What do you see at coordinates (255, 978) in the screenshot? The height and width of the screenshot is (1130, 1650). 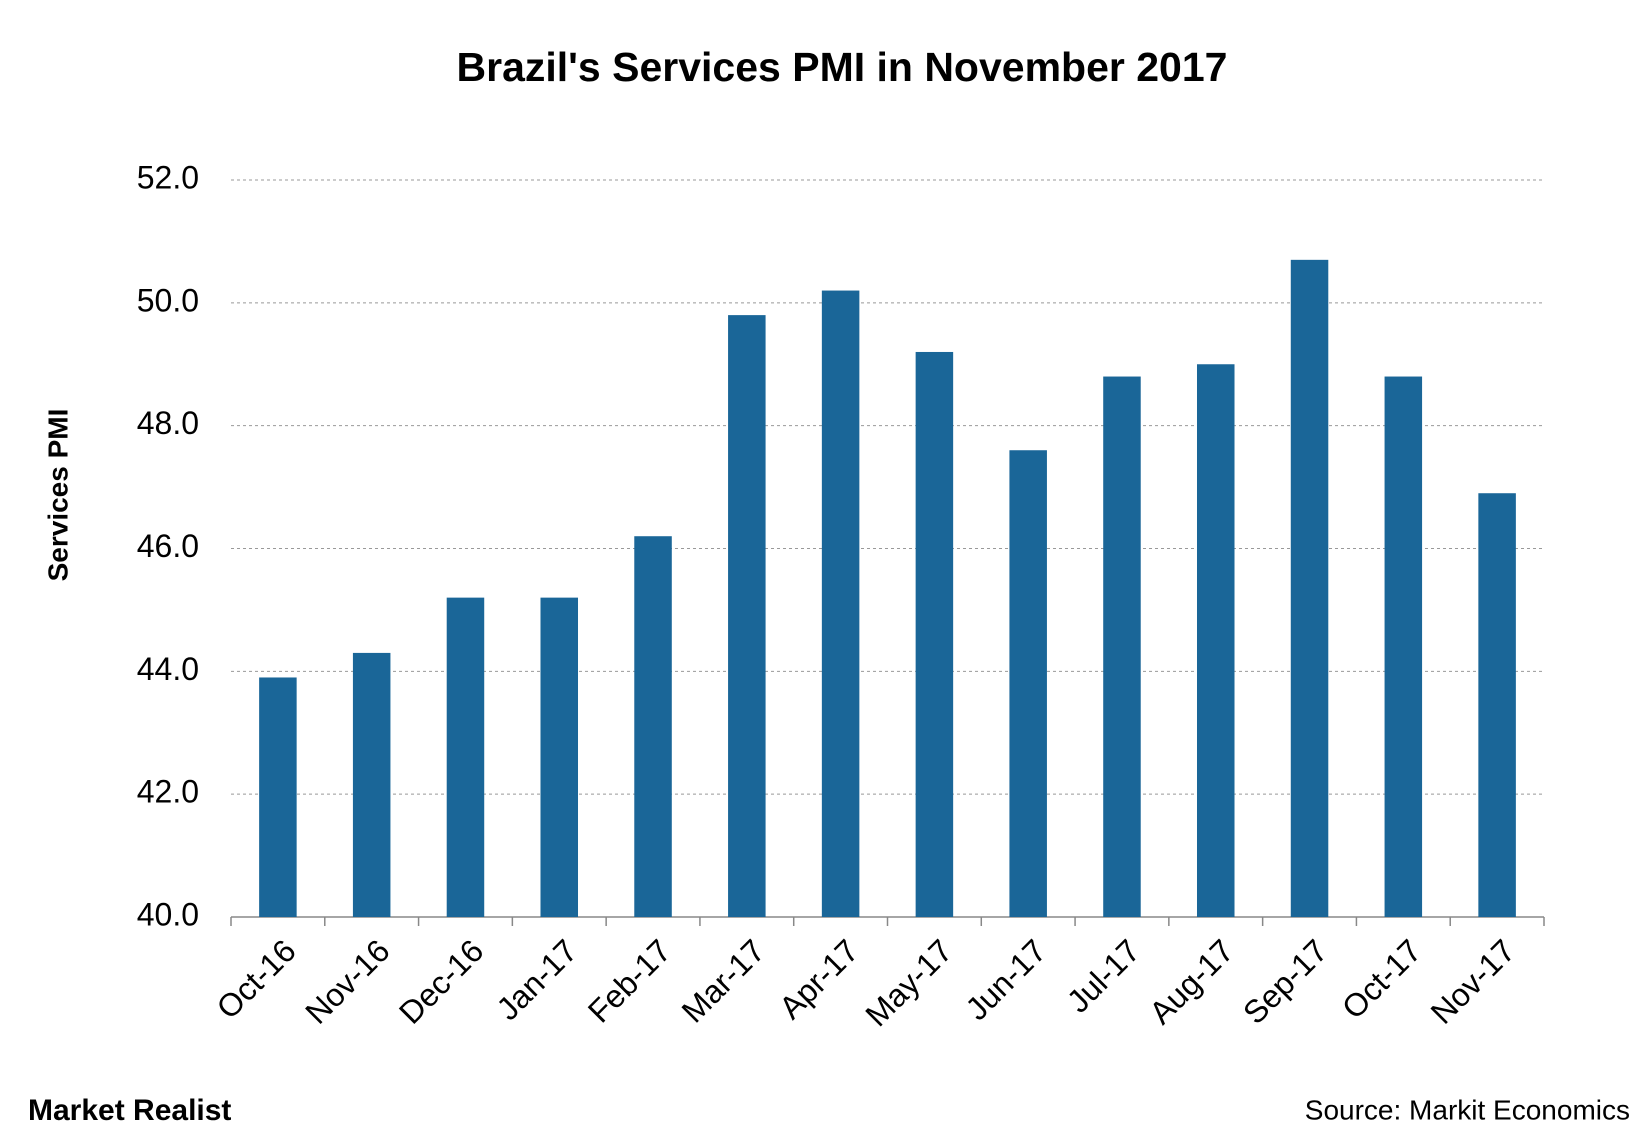 I see `x-tick-label: Oct-16` at bounding box center [255, 978].